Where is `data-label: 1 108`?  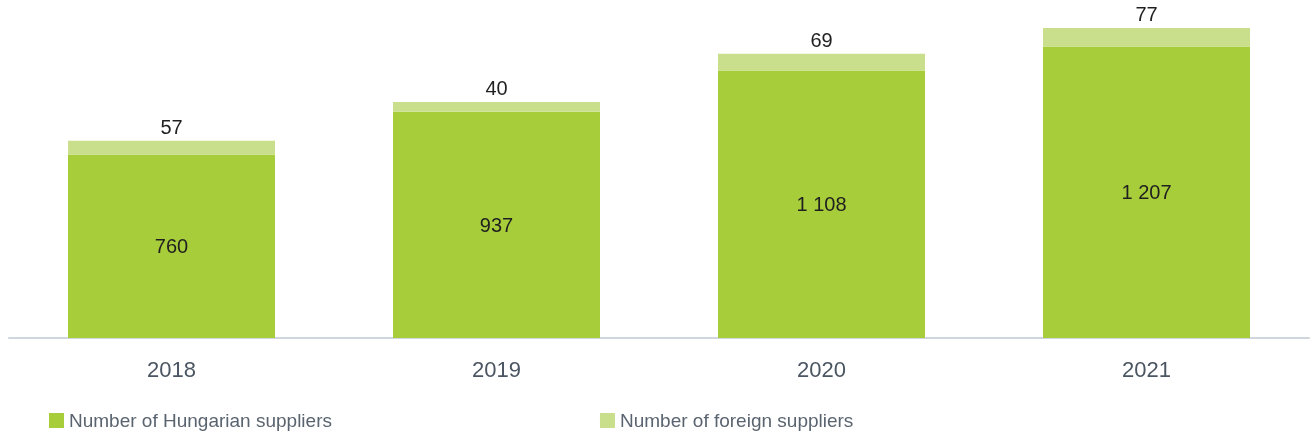 data-label: 1 108 is located at coordinates (821, 204).